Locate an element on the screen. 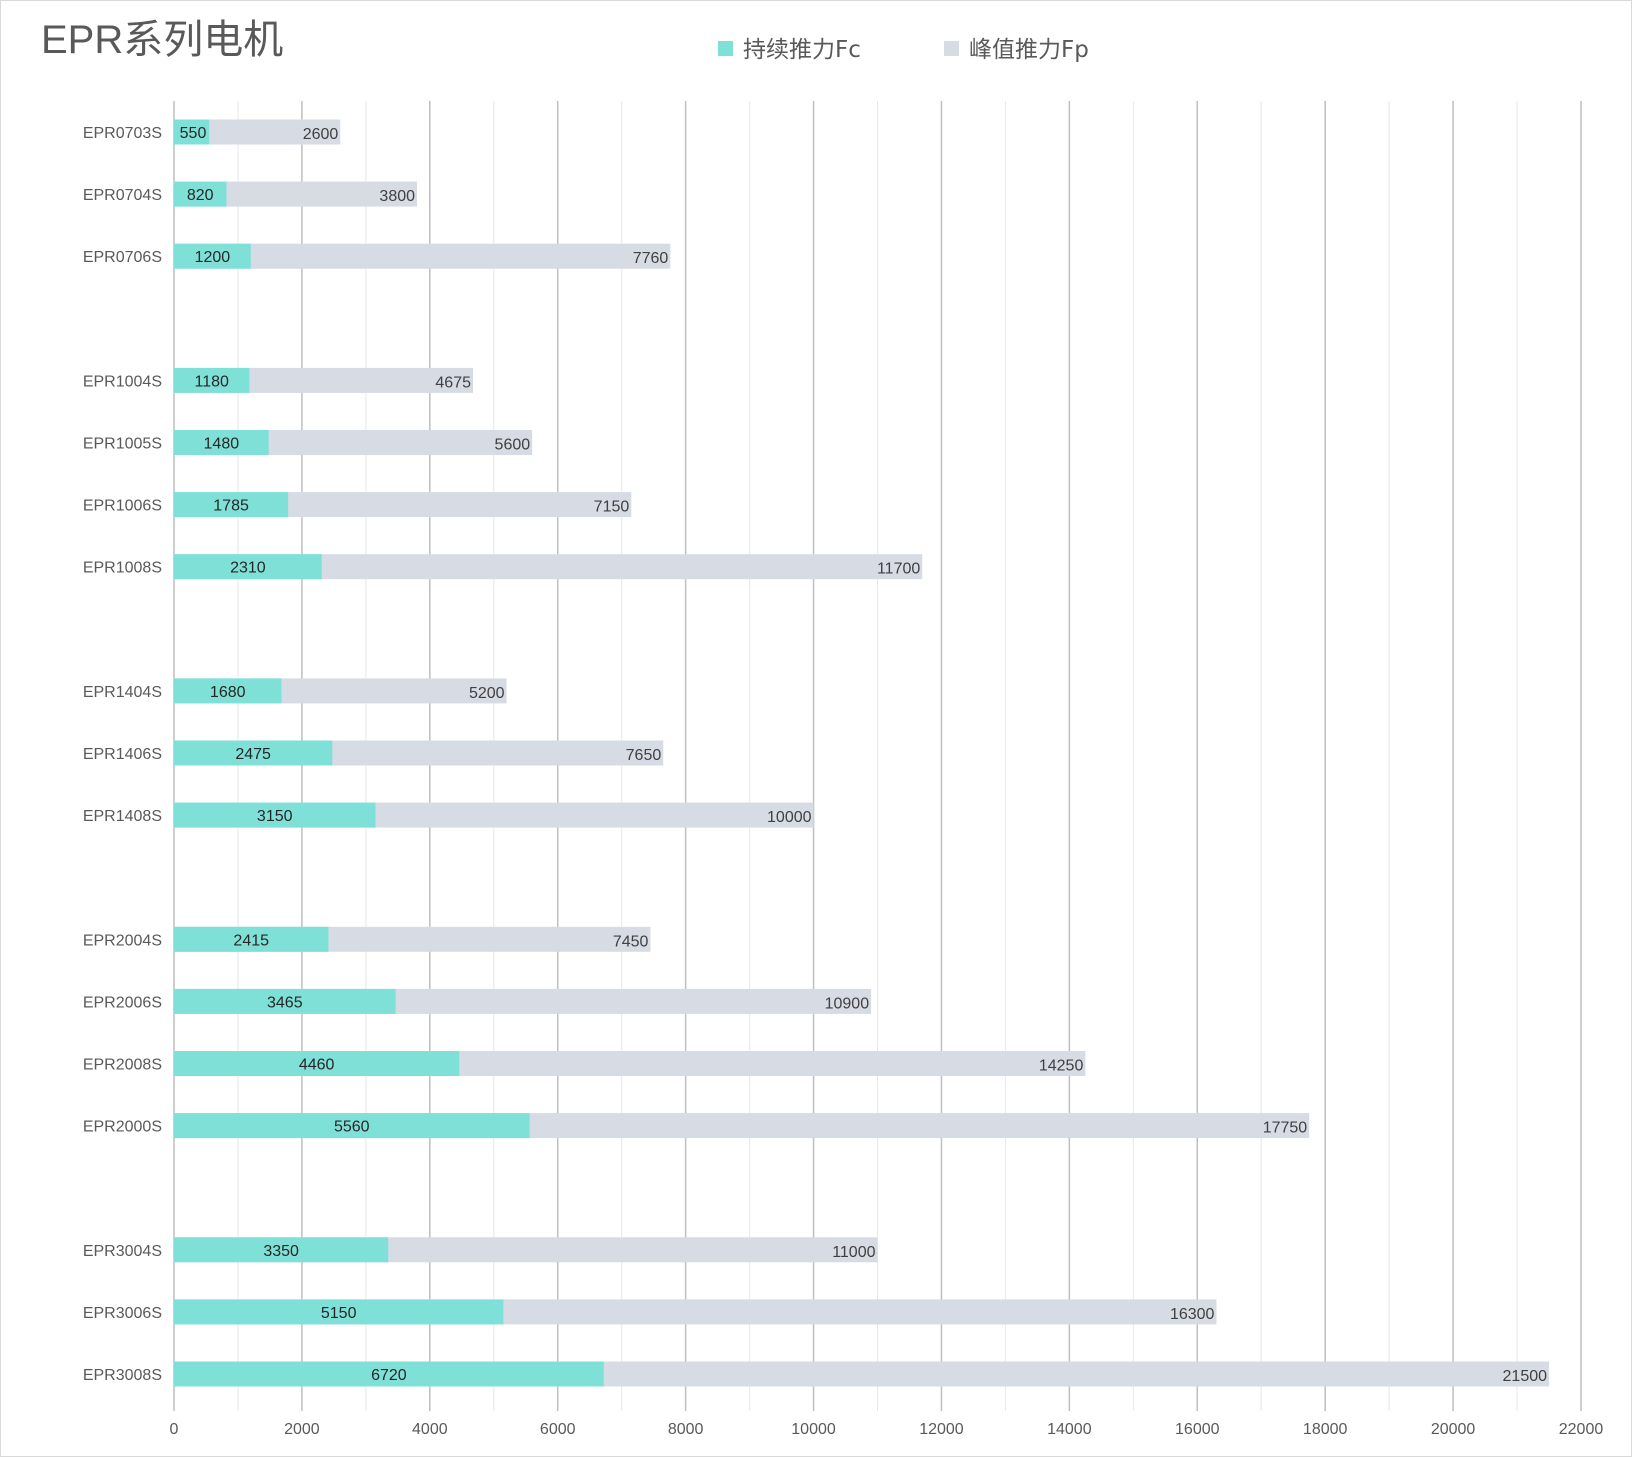 This screenshot has height=1457, width=1632. data-label-fp: 2600 is located at coordinates (321, 134).